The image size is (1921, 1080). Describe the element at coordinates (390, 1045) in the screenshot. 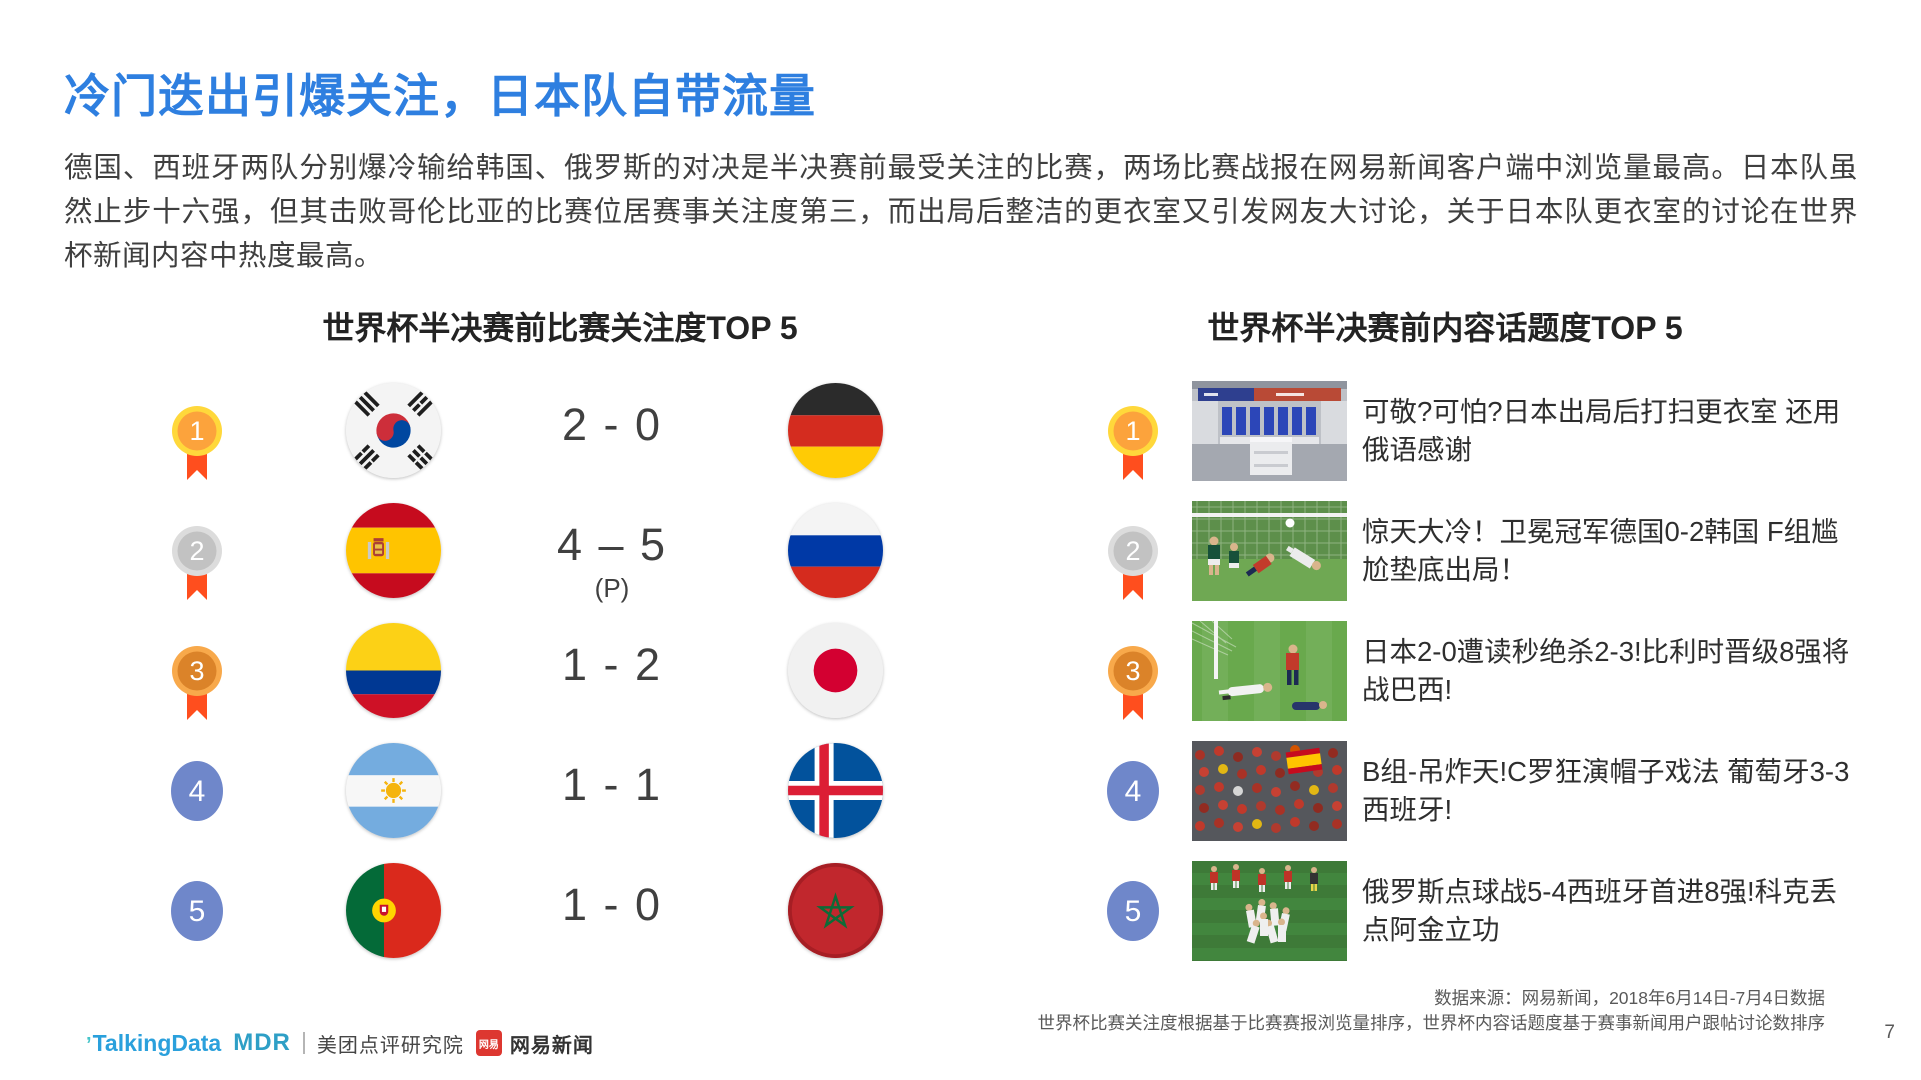

I see `meituan-dianping-logo: 美团点评研究院` at that location.